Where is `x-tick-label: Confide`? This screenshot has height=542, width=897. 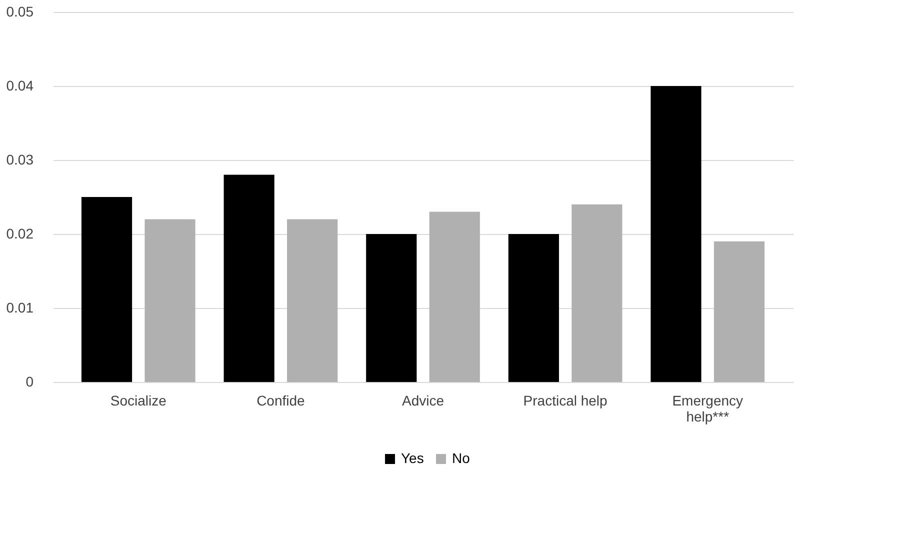 x-tick-label: Confide is located at coordinates (281, 400).